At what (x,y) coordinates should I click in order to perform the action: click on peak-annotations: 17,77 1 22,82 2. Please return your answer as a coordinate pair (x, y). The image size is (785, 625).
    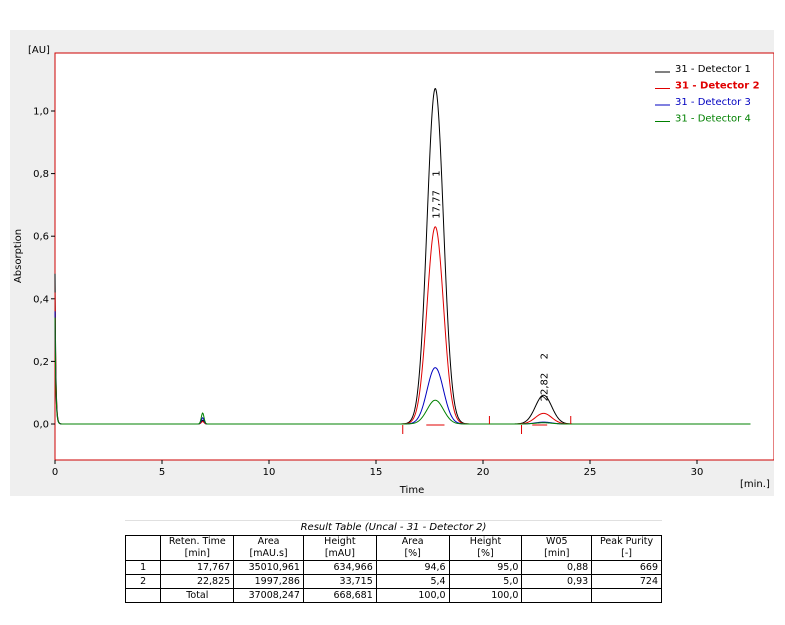
    Looking at the image, I should click on (490, 285).